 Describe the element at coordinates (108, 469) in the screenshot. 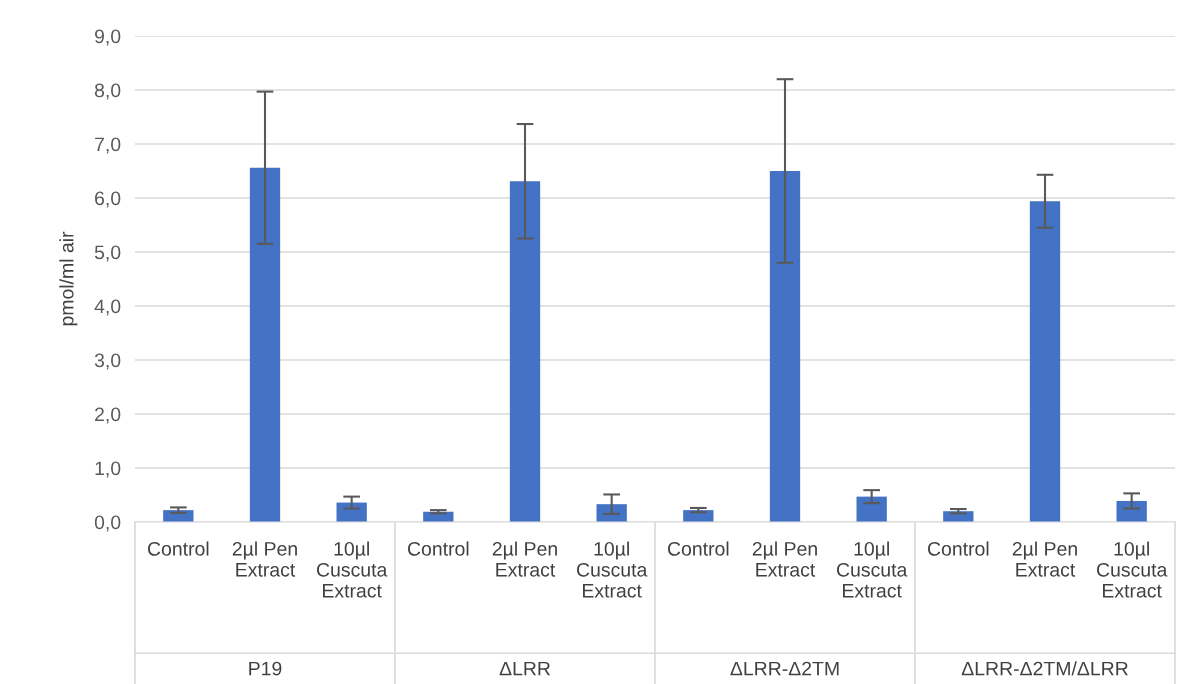

I see `y-tick-label: 1,0` at that location.